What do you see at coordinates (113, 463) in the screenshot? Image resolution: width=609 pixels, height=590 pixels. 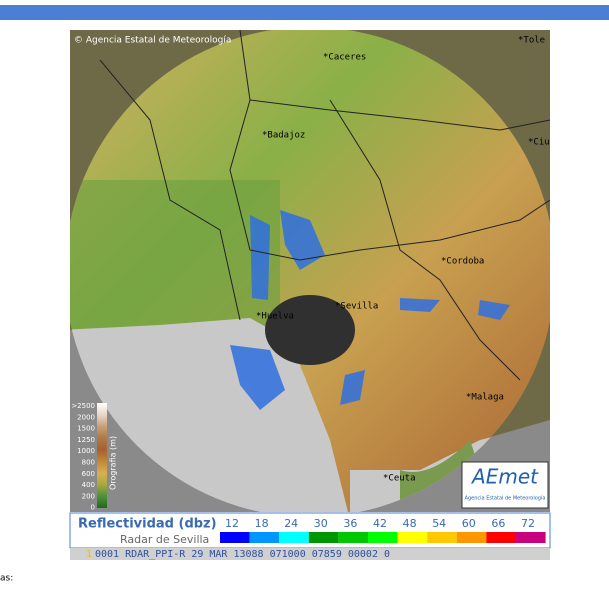 I see `orography-title: Orografia (m)` at bounding box center [113, 463].